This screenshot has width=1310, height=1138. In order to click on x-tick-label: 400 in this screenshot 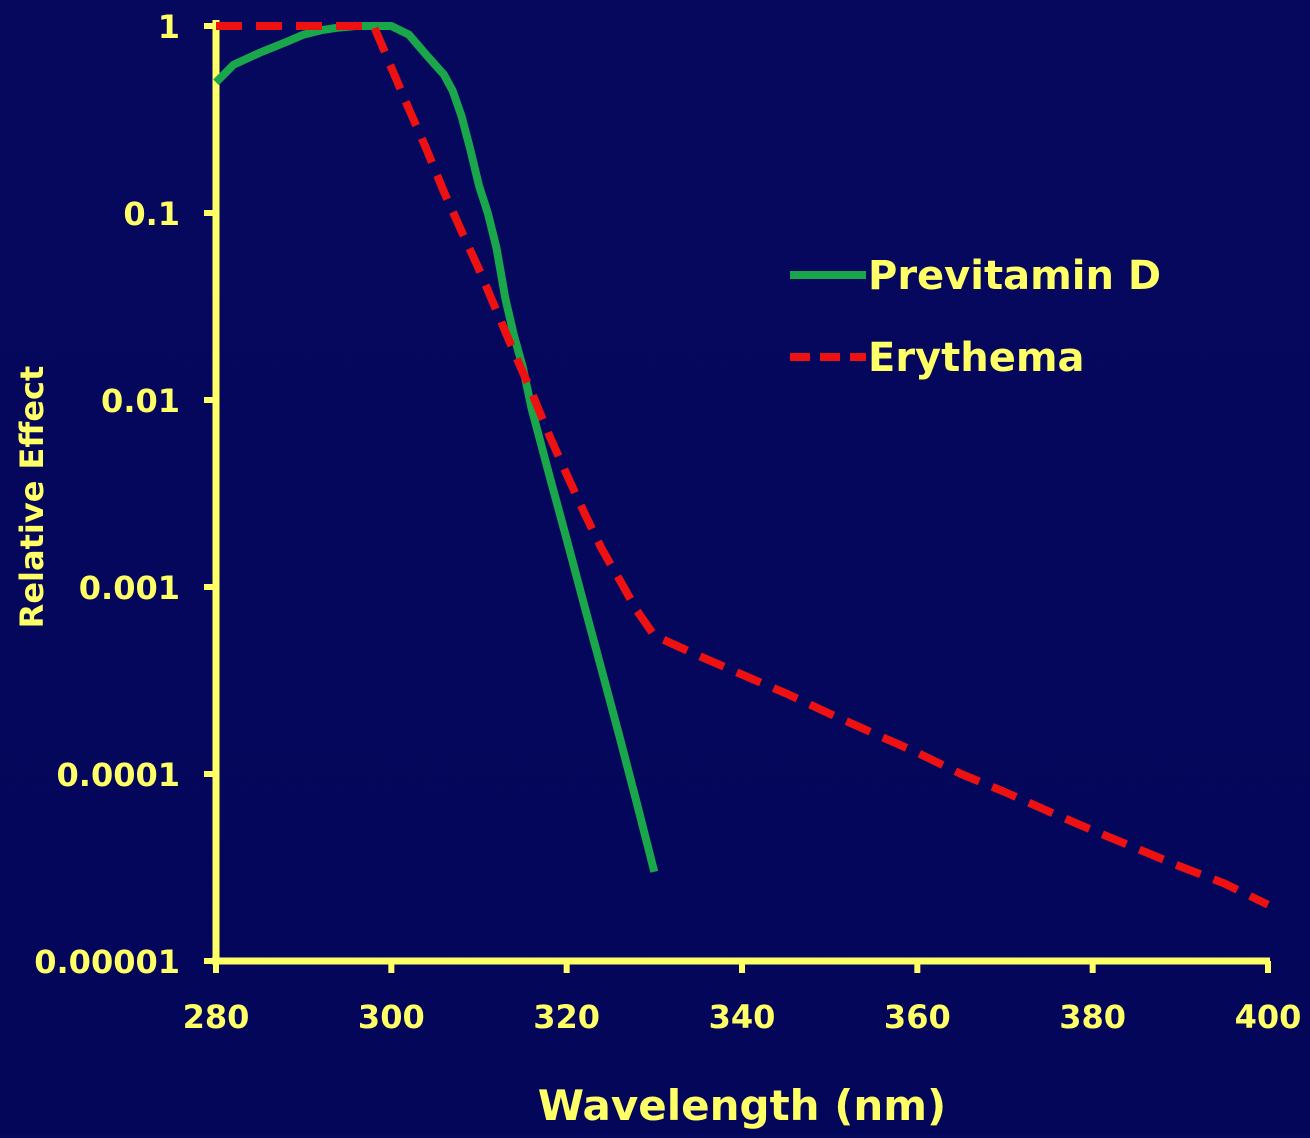, I will do `click(1268, 1017)`.